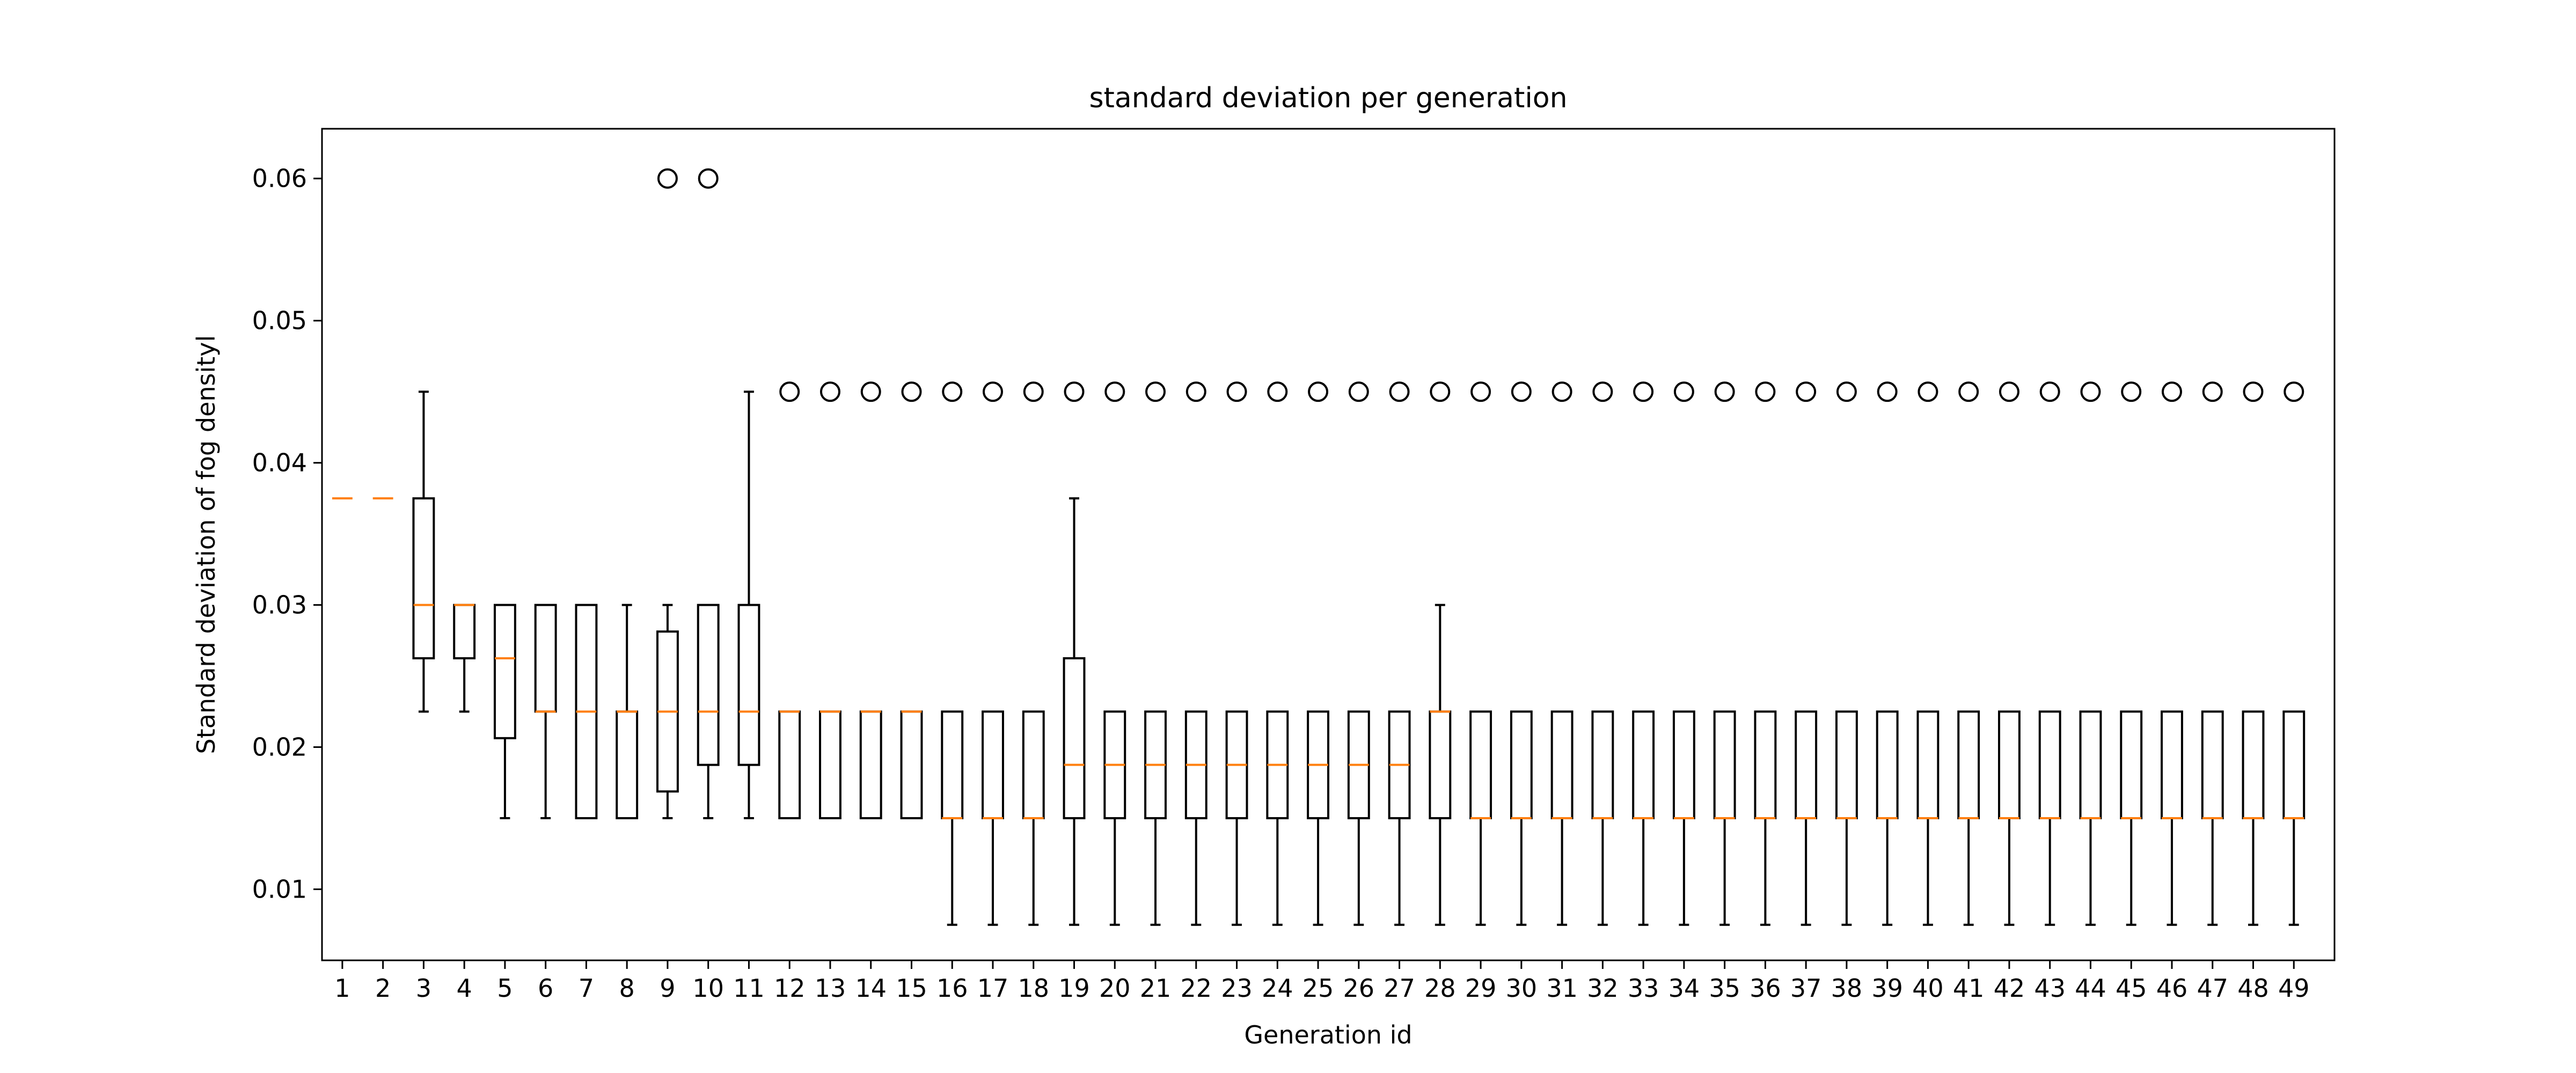  What do you see at coordinates (790, 988) in the screenshot?
I see `x-tick-label: 12` at bounding box center [790, 988].